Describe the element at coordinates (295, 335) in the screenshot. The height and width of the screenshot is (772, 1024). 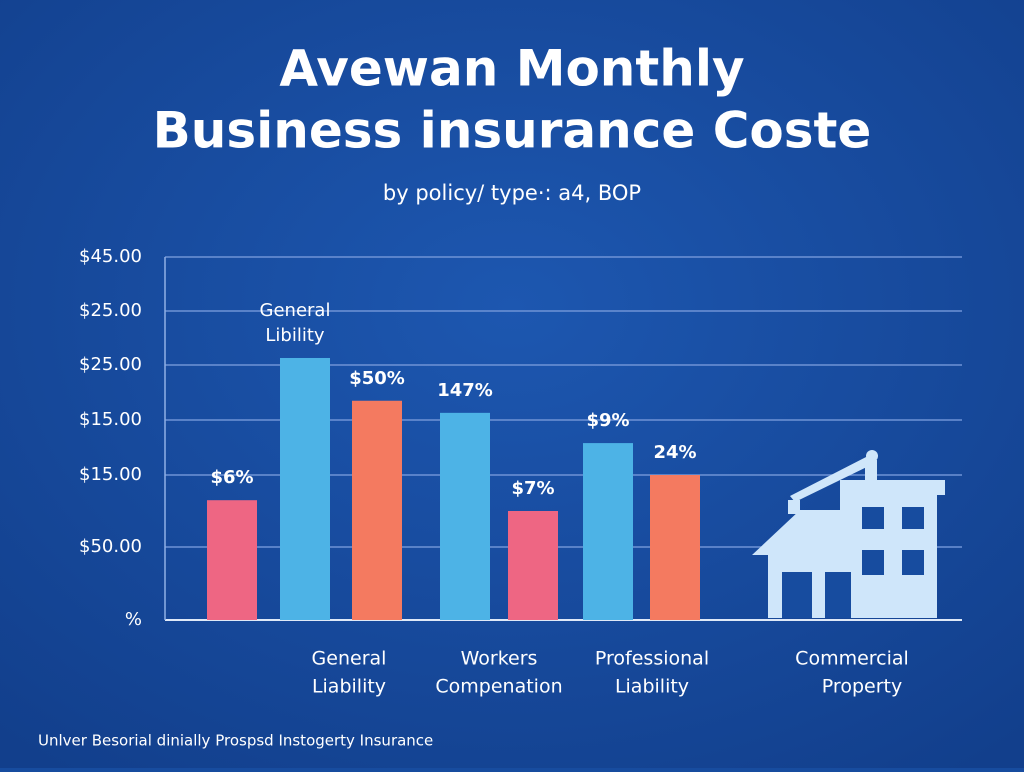
I see `bar-label: Libility` at that location.